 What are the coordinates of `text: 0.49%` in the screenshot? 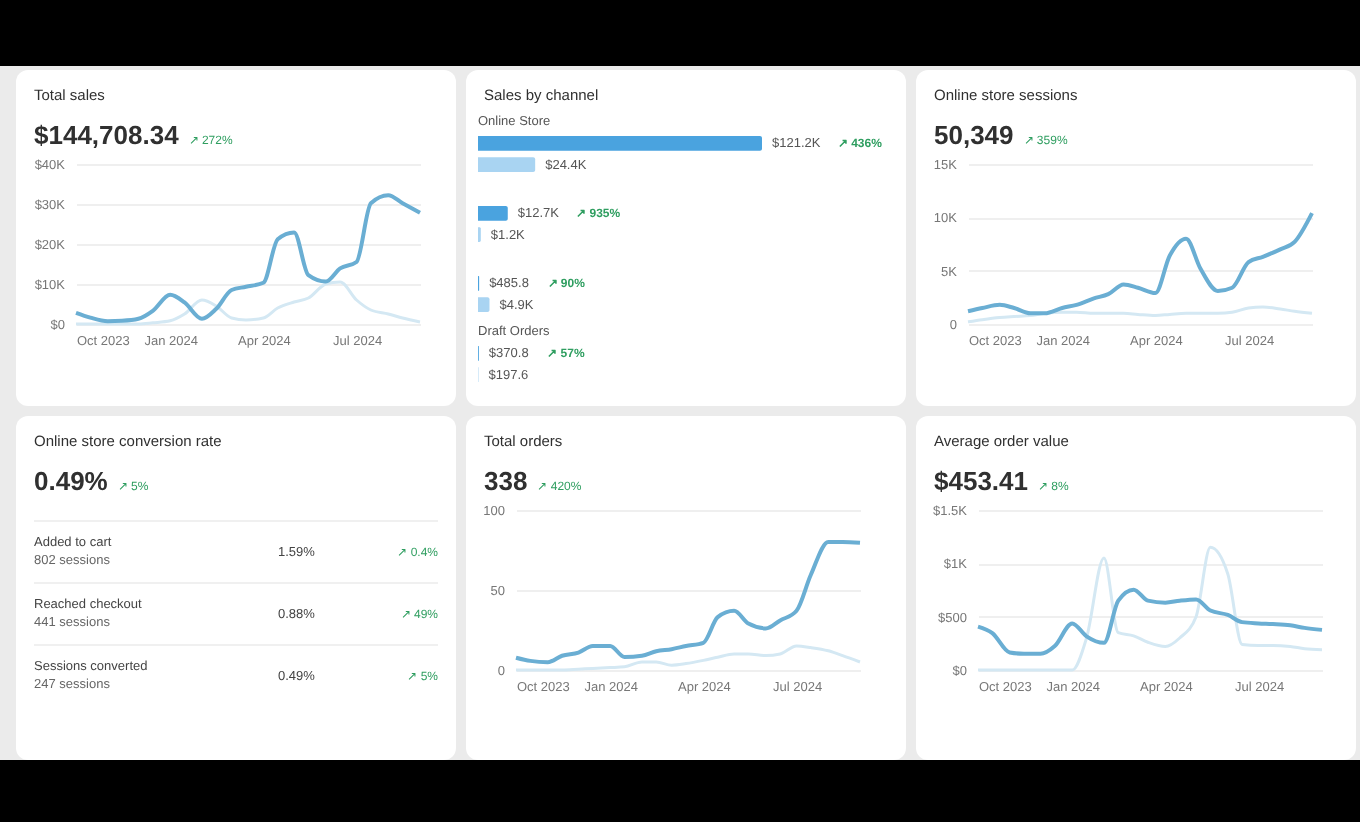 It's located at (71, 481).